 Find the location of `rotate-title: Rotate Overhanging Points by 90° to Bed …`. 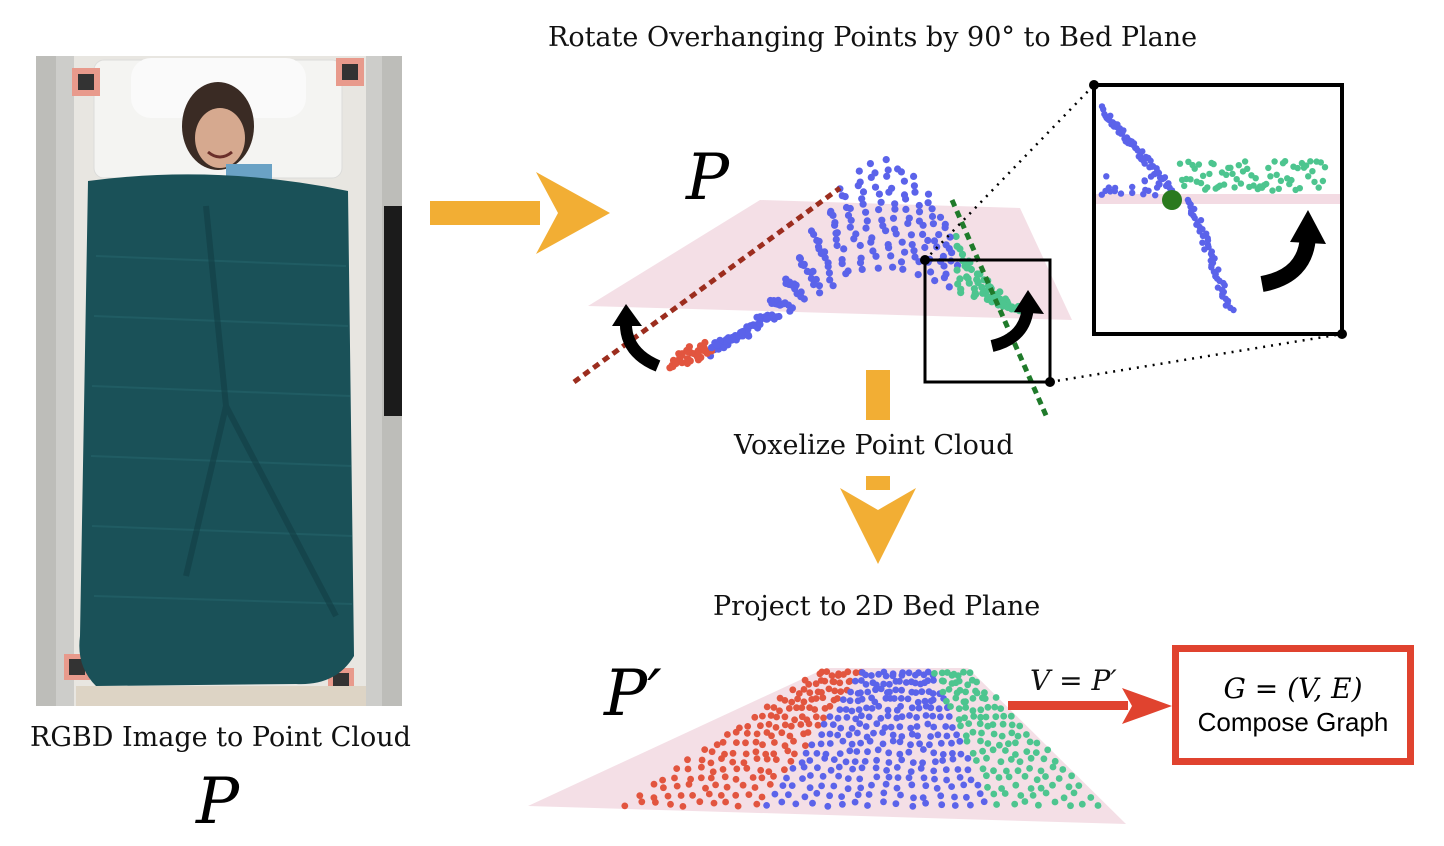

rotate-title: Rotate Overhanging Points by 90° to Bed … is located at coordinates (873, 37).